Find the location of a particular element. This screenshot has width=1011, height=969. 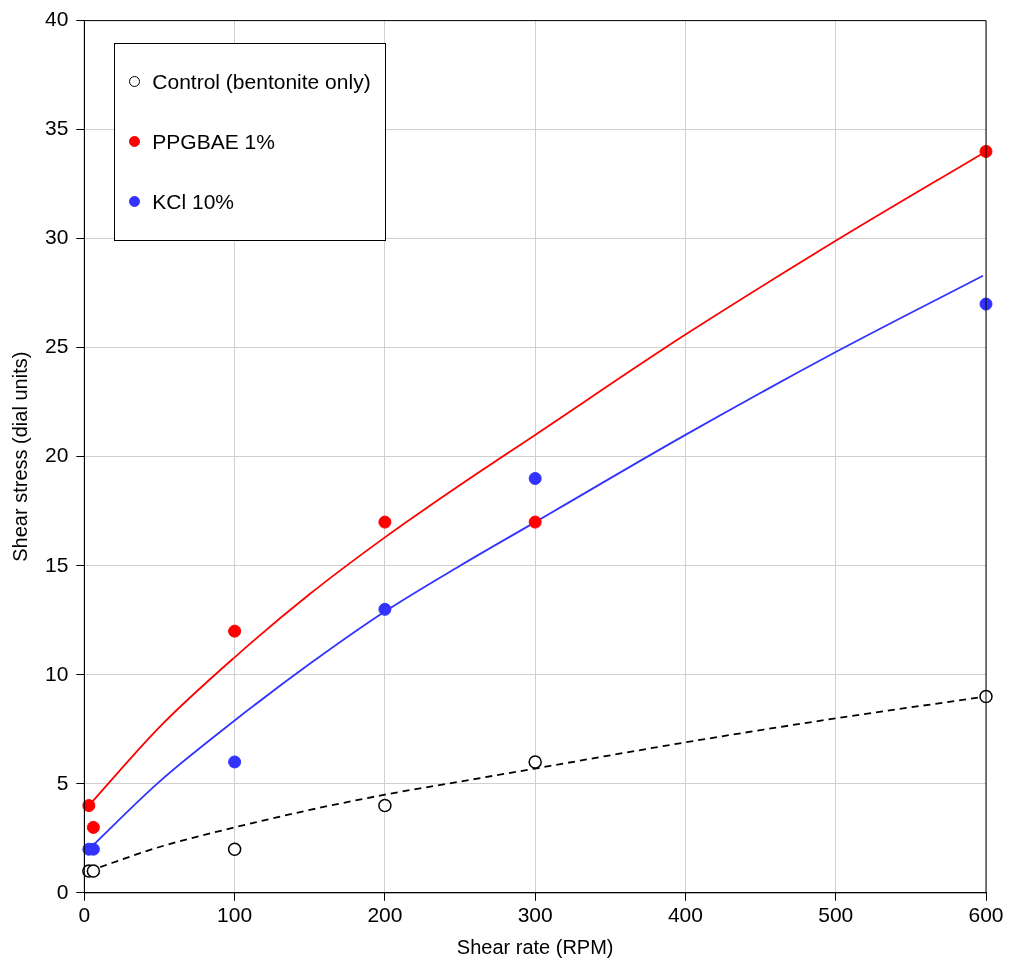

y-tick-label: 20 is located at coordinates (57, 455).